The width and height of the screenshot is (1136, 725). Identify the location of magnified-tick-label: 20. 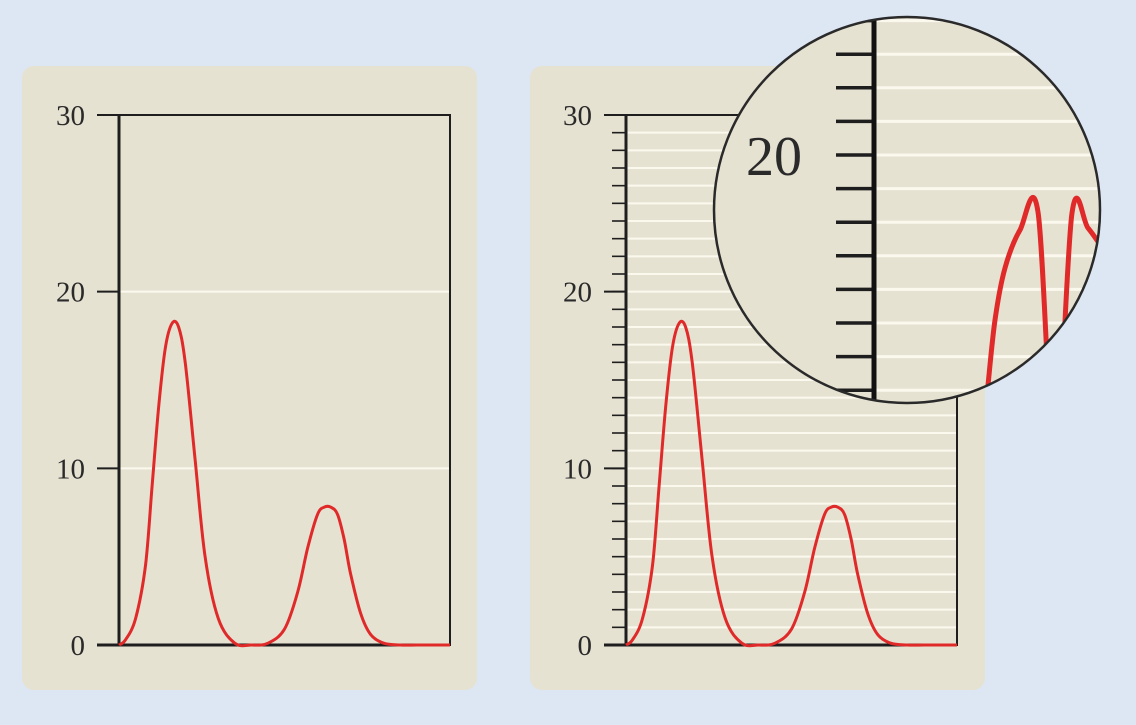
(774, 157).